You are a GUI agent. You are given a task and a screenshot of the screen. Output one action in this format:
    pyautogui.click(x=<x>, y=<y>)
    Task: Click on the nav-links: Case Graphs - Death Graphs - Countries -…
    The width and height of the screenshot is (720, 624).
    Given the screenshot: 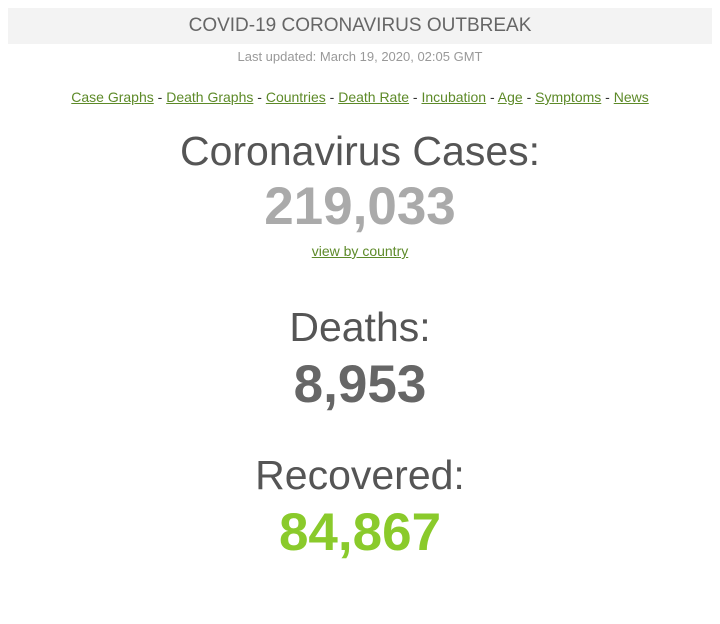 What is the action you would take?
    pyautogui.click(x=360, y=97)
    